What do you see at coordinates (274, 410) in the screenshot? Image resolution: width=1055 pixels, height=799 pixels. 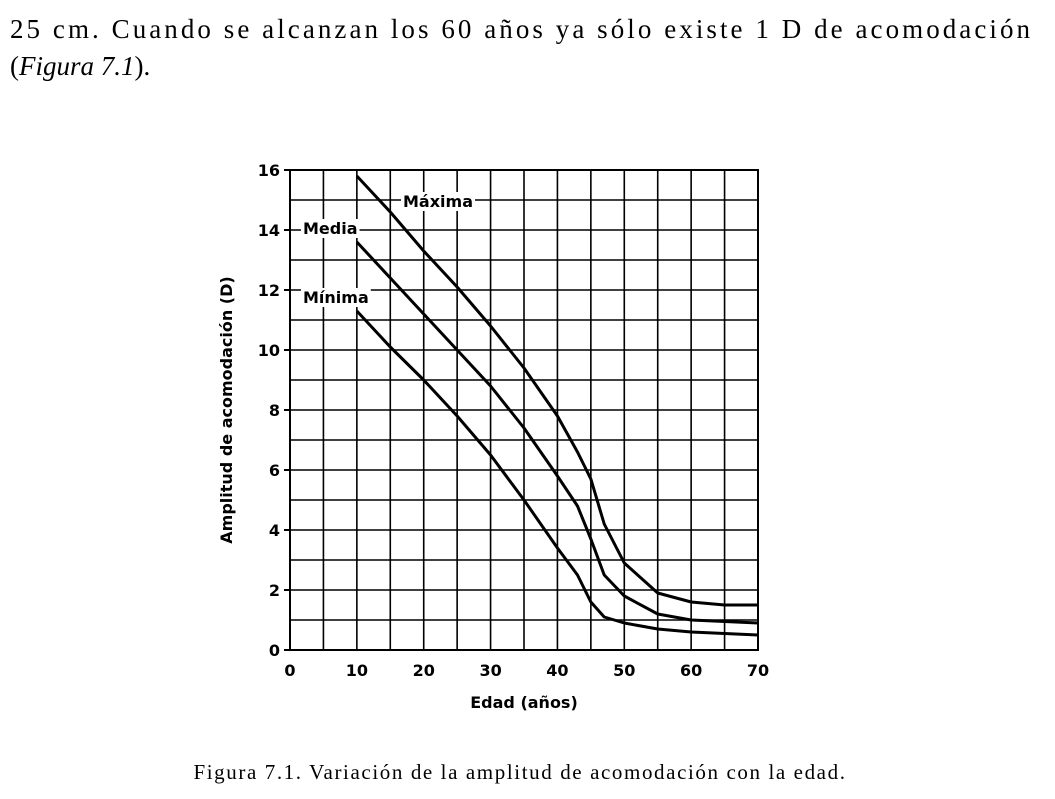 I see `y-tick-label: 8` at bounding box center [274, 410].